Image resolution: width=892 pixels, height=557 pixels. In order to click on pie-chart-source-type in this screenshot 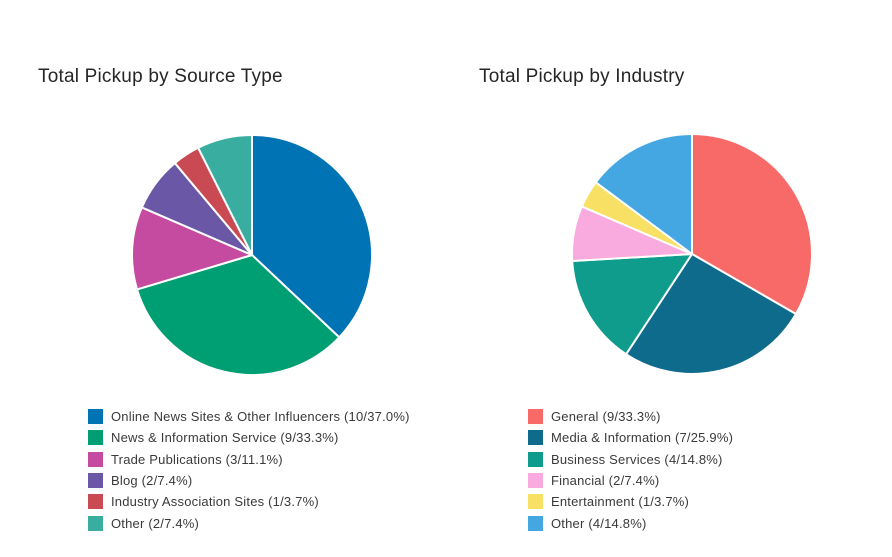, I will do `click(252, 255)`.